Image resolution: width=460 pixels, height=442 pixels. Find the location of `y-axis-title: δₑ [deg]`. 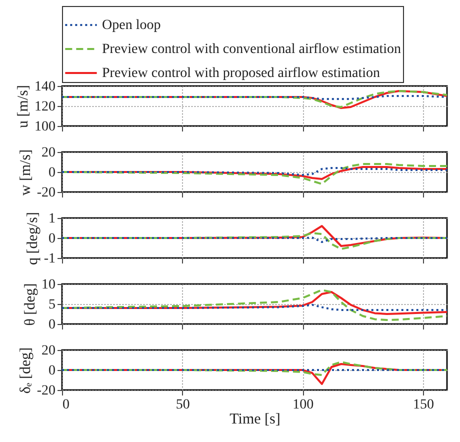

y-axis-title: δₑ [deg] is located at coordinates (26, 370).